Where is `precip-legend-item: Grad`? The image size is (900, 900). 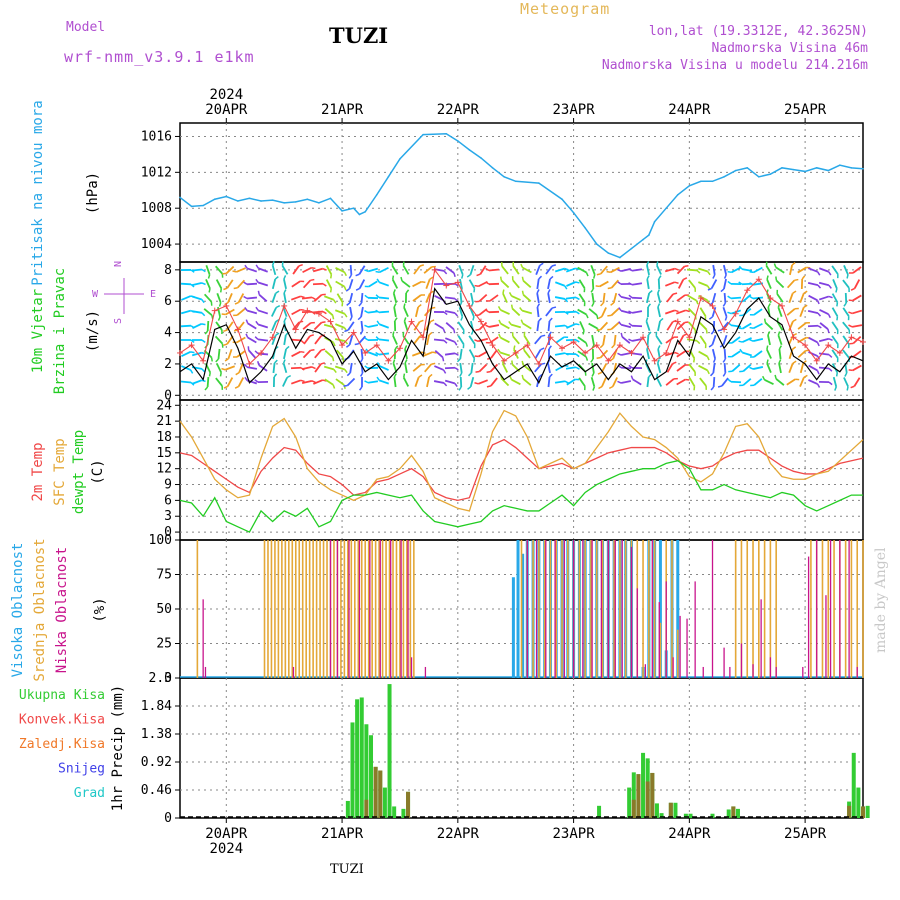
precip-legend-item: Grad is located at coordinates (89, 793).